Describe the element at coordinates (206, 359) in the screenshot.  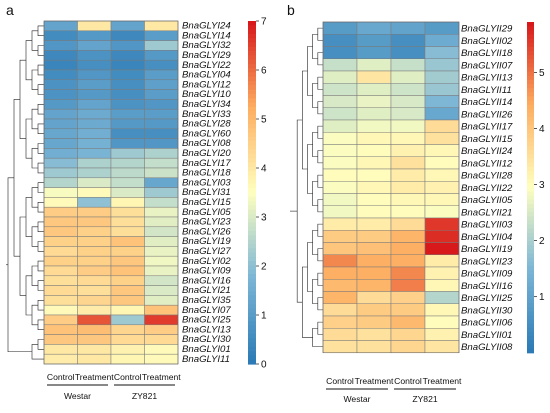
I see `gene-label: BnaGLYI11` at that location.